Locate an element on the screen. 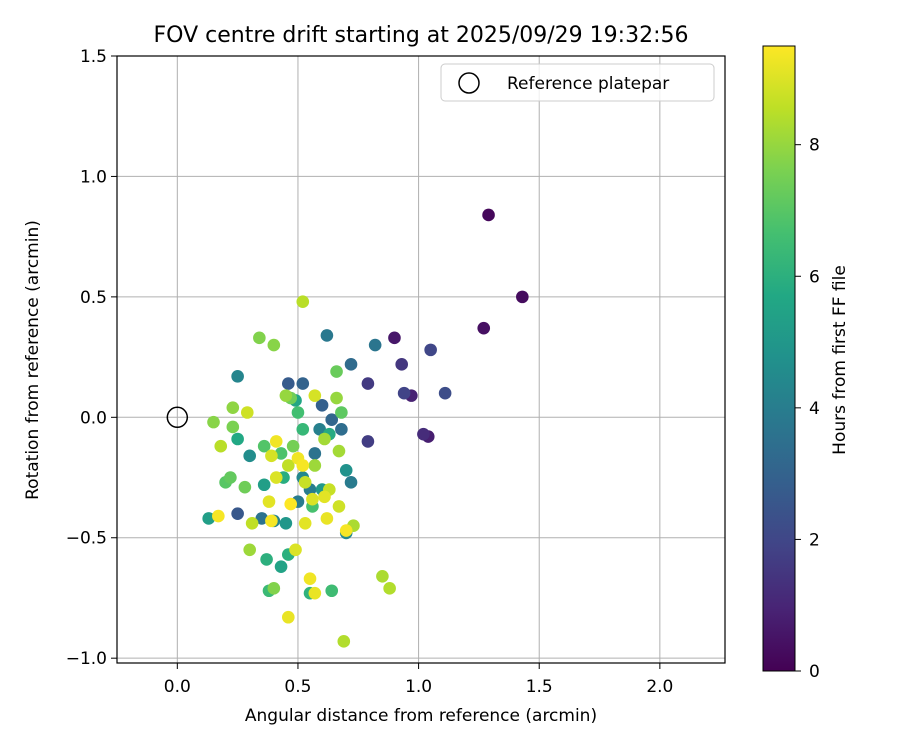  legend-marker-icon is located at coordinates (469, 83).